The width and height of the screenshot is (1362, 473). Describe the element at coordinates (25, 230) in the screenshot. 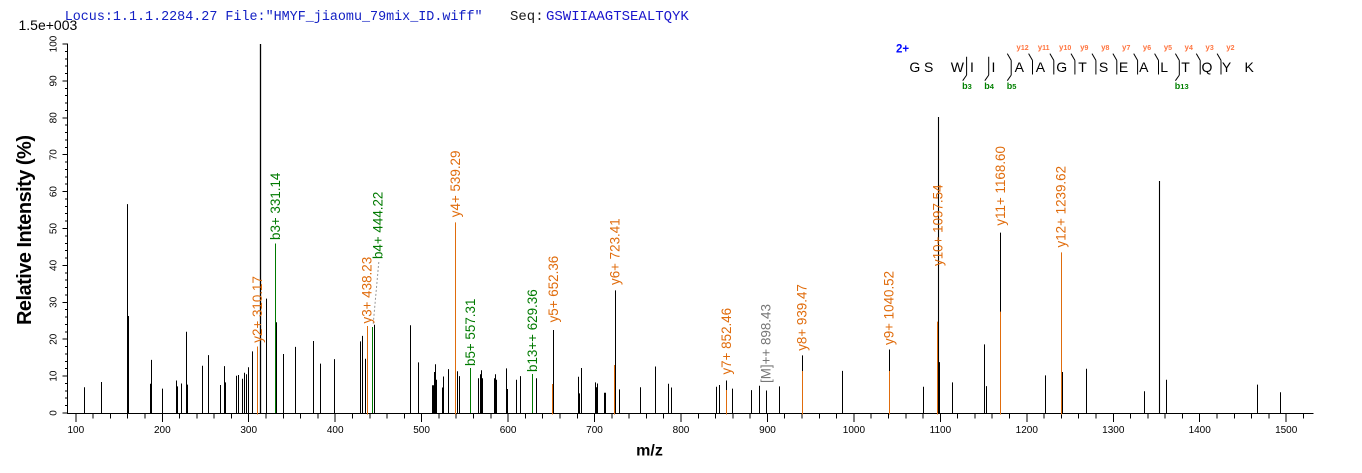

I see `svg-text: Relative Intensity (%)` at that location.